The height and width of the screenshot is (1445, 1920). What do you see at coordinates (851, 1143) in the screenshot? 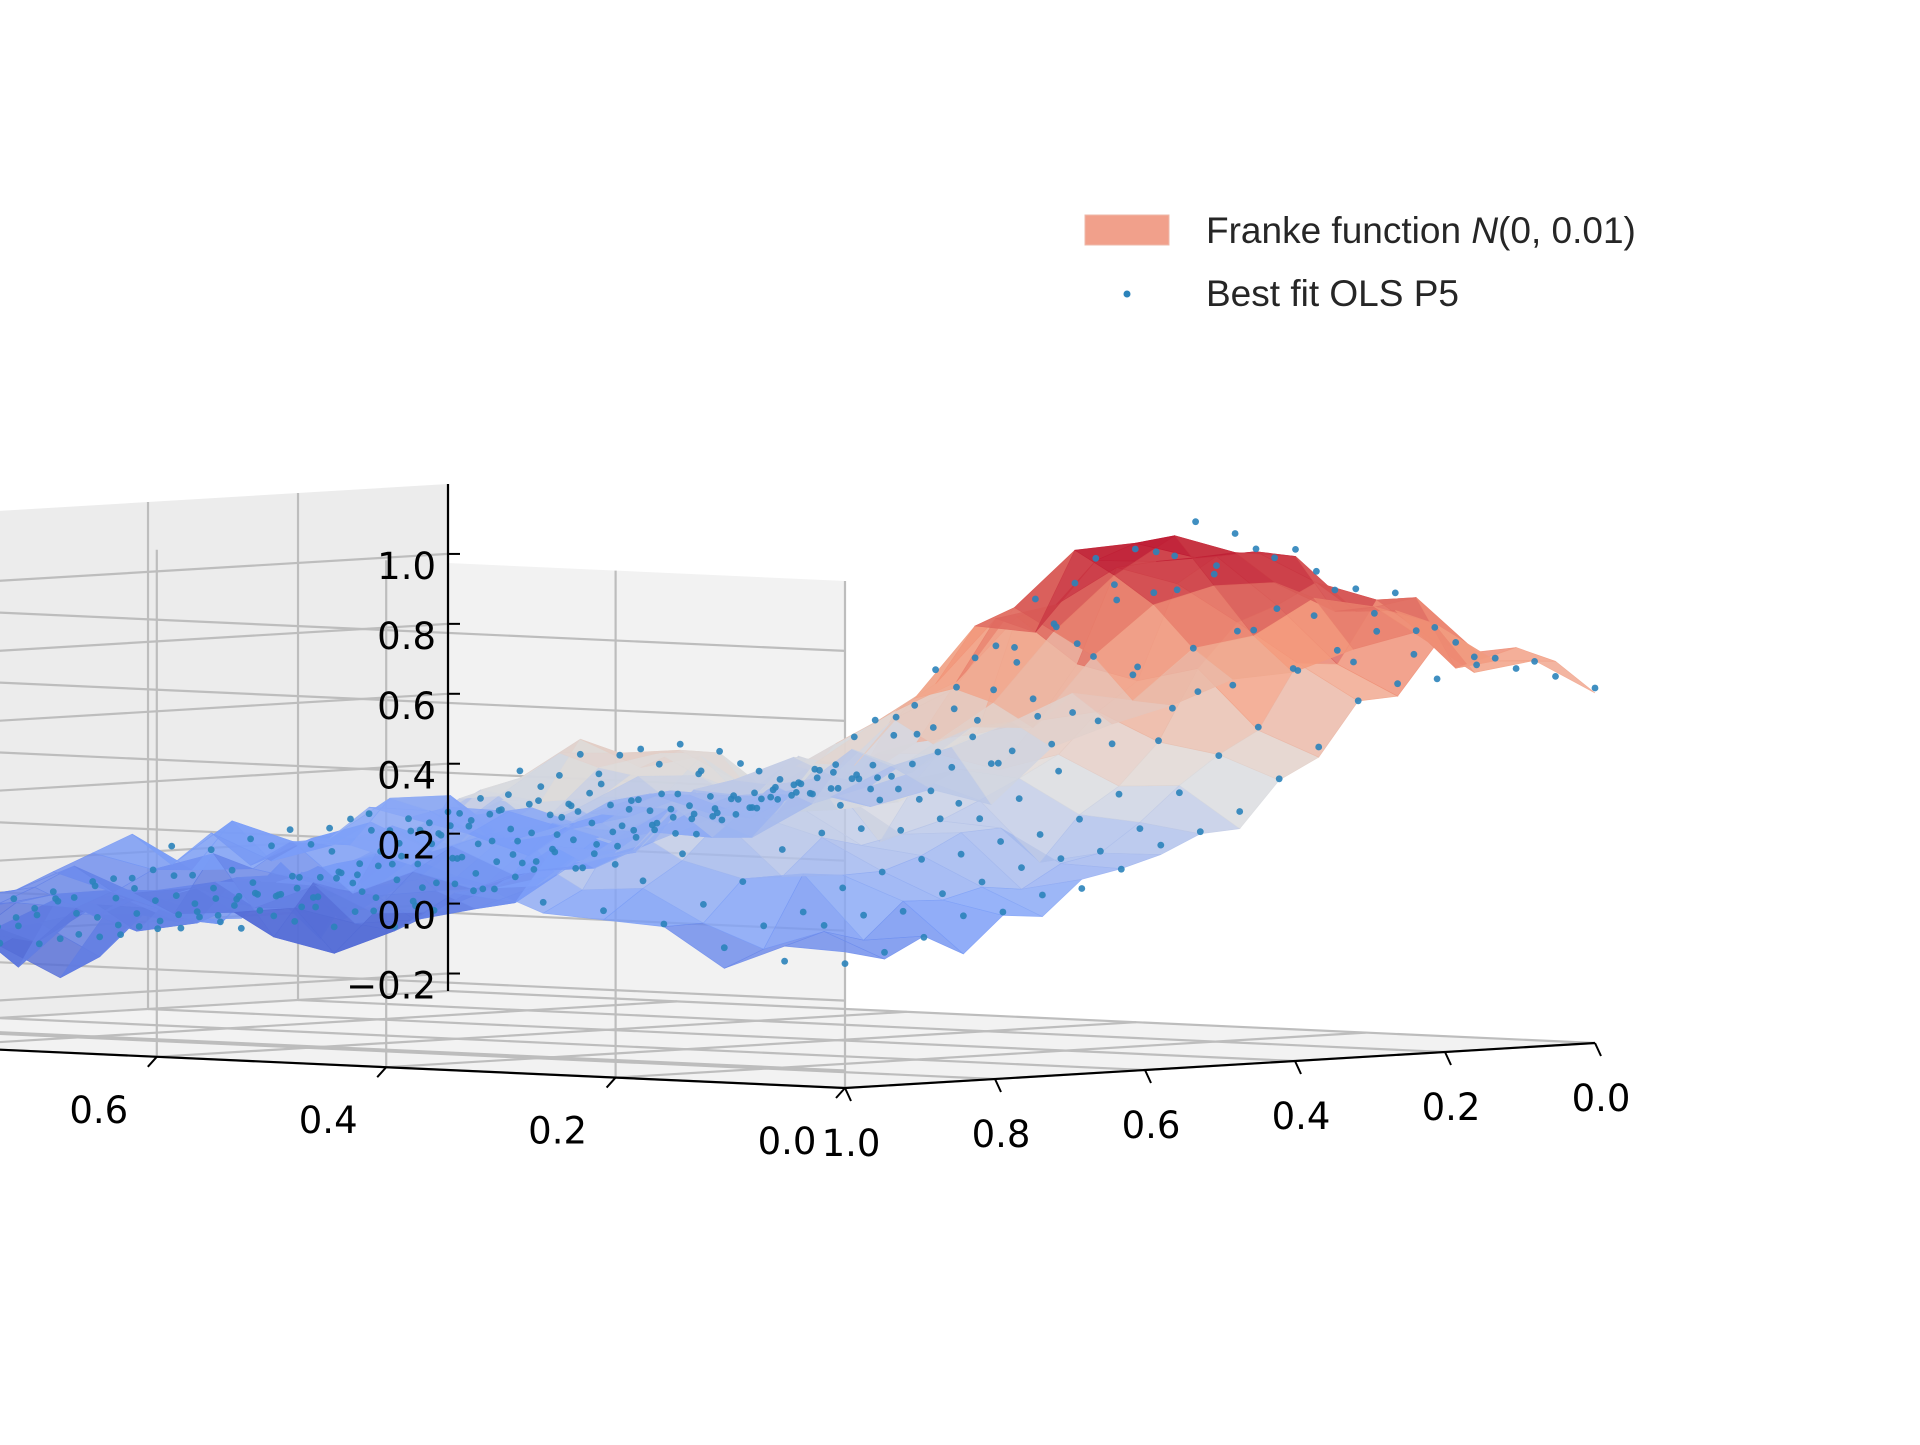
I see `x-tick-label: 1.0` at bounding box center [851, 1143].